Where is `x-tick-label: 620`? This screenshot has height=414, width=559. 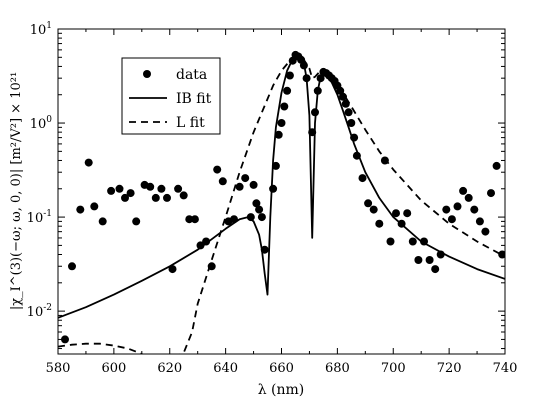 x-tick-label: 620 is located at coordinates (169, 368).